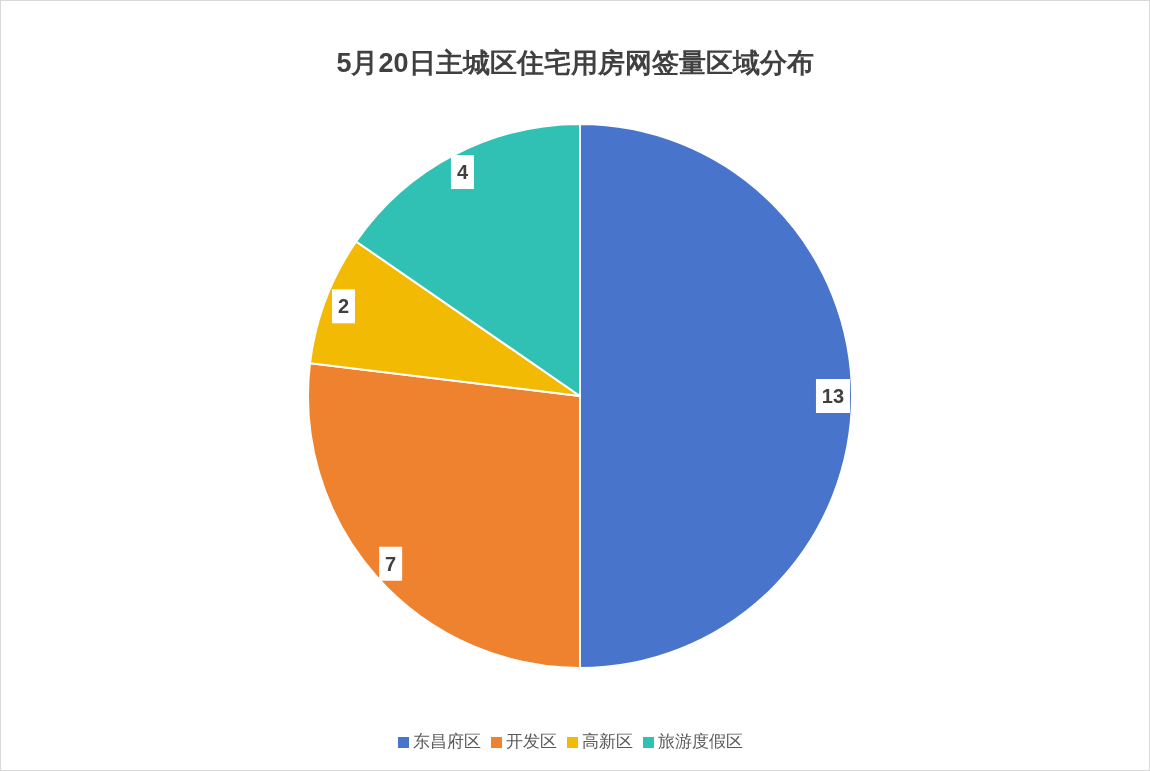 This screenshot has width=1150, height=771. Describe the element at coordinates (462, 172) in the screenshot. I see `data-label: 4` at that location.